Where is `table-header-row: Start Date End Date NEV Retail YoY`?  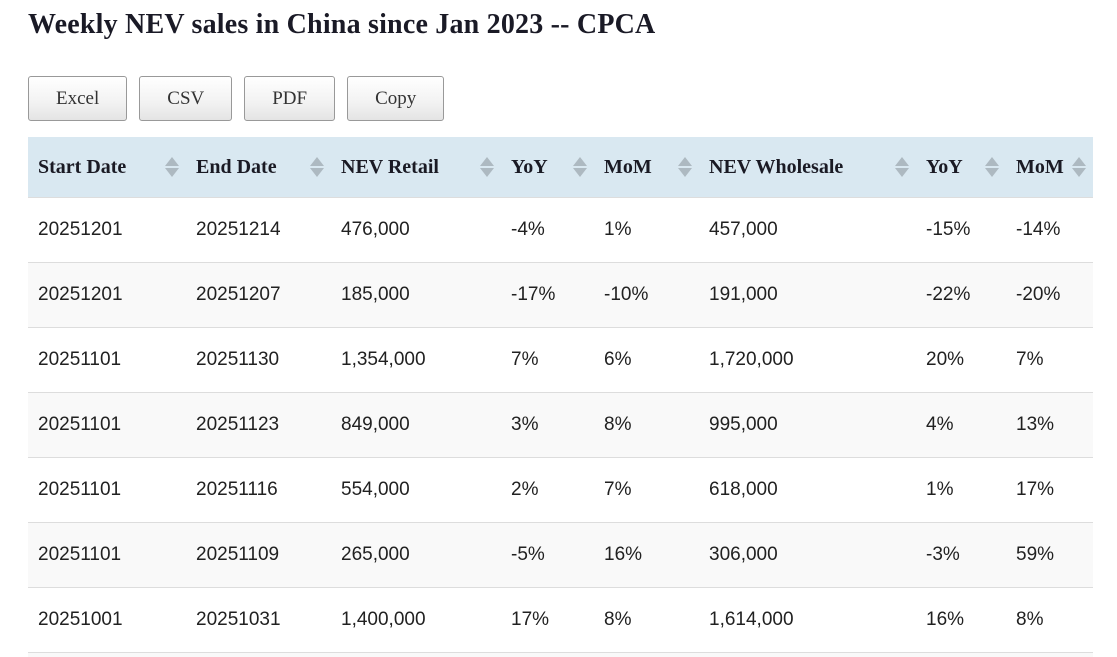 table-header-row: Start Date End Date NEV Retail YoY is located at coordinates (560, 167).